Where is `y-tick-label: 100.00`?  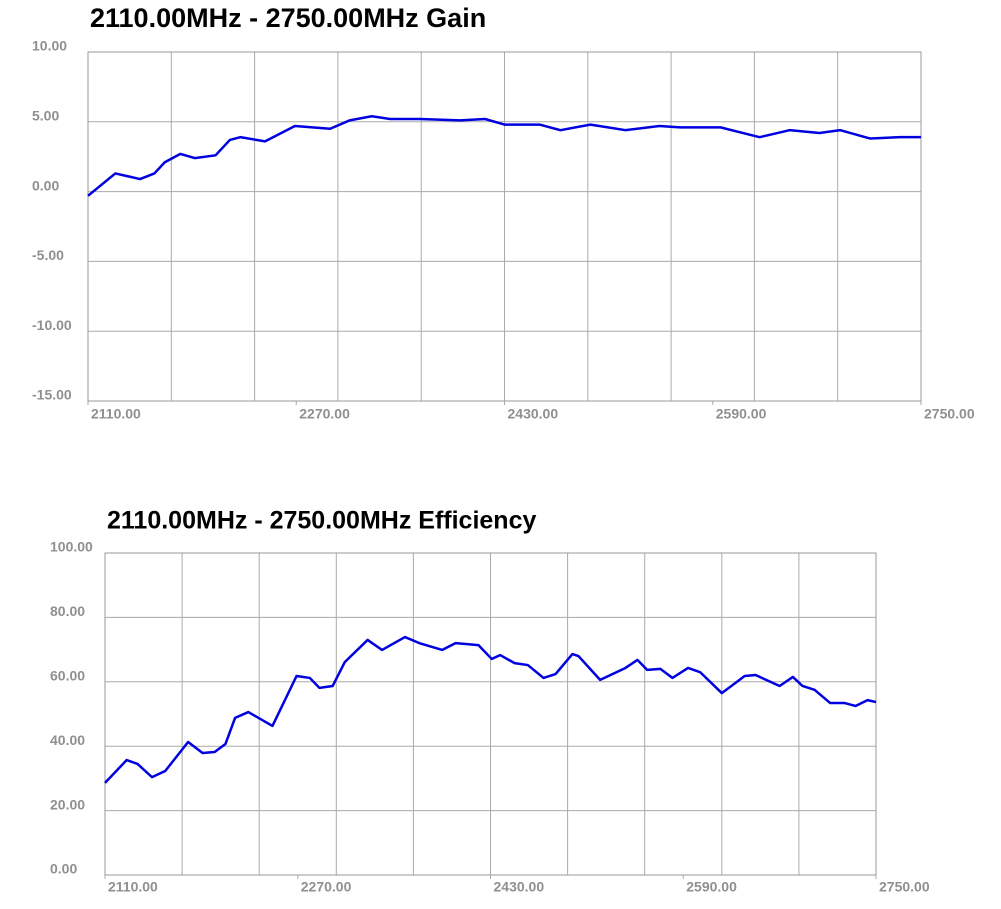 y-tick-label: 100.00 is located at coordinates (71, 547).